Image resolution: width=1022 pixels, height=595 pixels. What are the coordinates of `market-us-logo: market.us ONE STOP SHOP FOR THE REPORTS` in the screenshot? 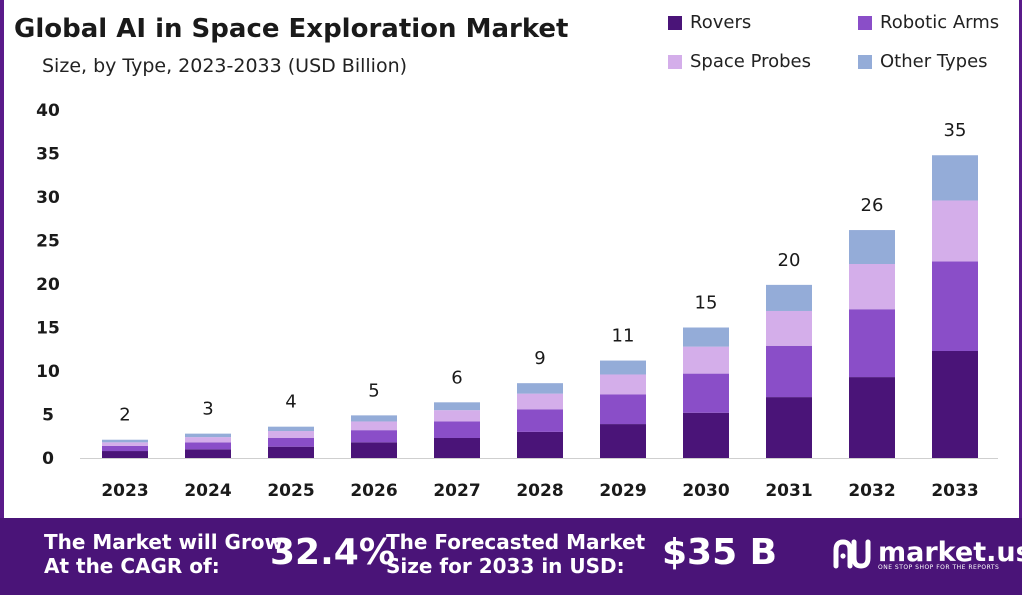 It's located at (927, 553).